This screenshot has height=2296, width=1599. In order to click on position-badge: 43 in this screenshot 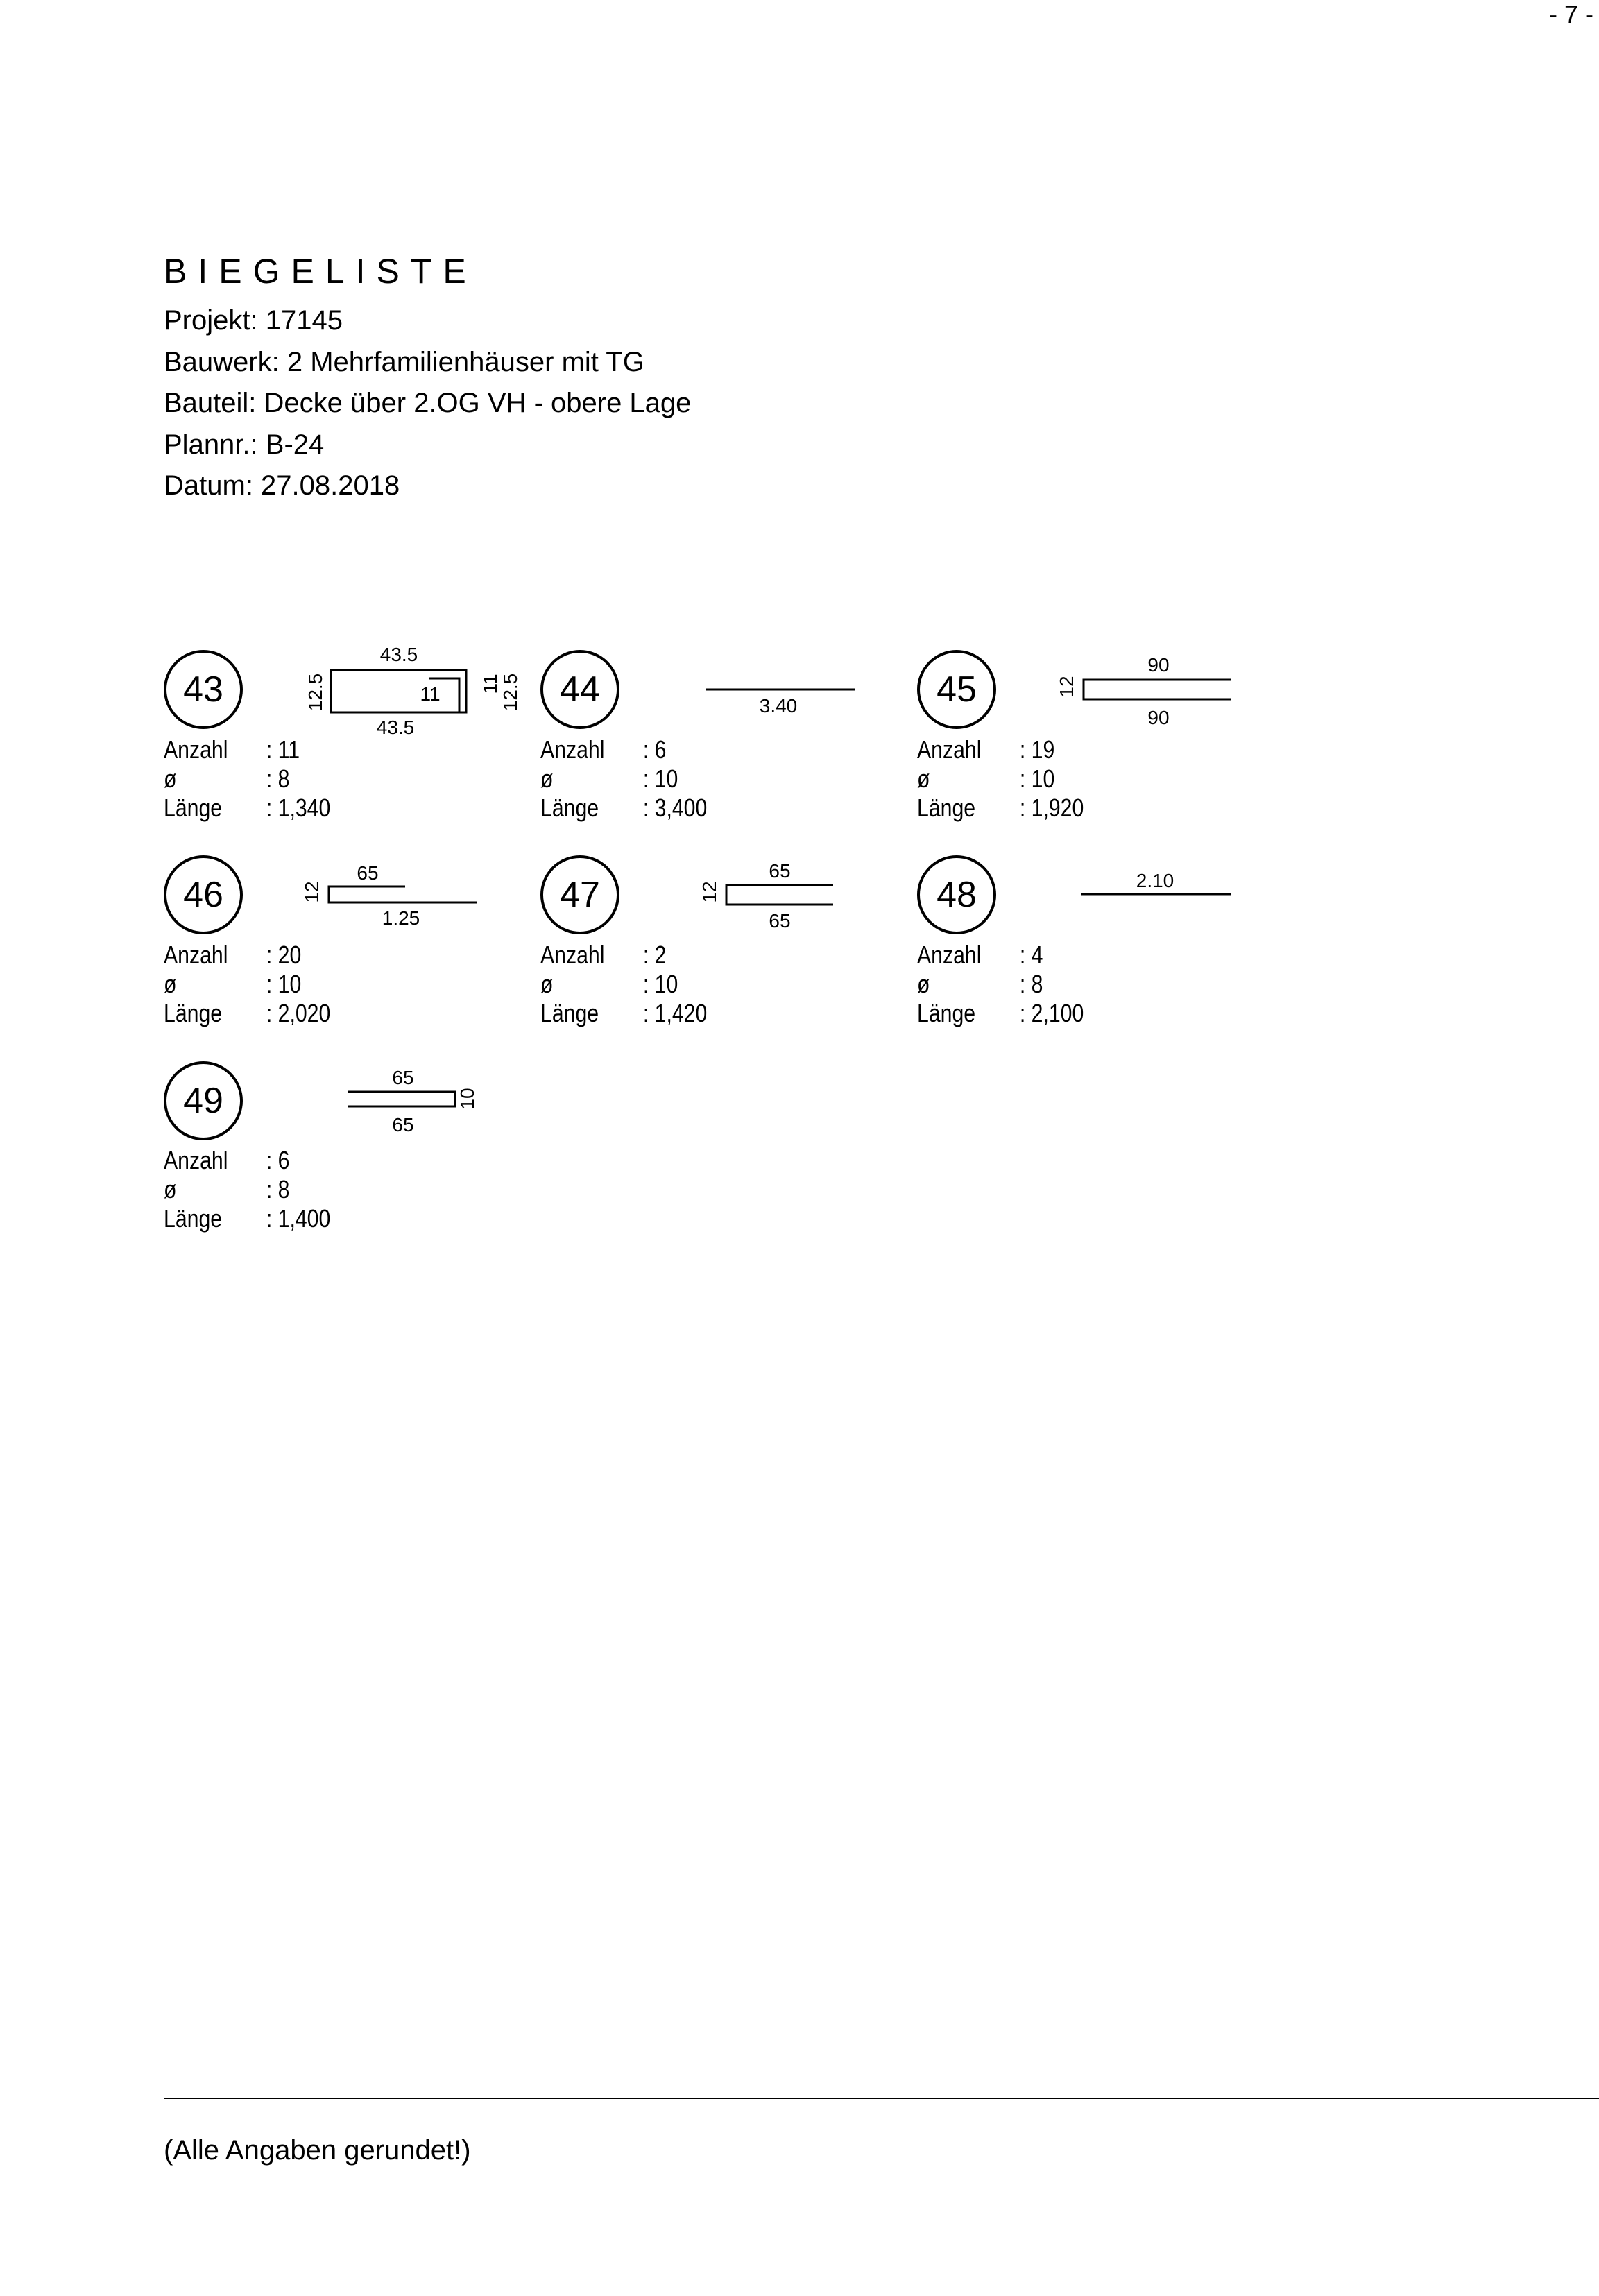, I will do `click(203, 689)`.